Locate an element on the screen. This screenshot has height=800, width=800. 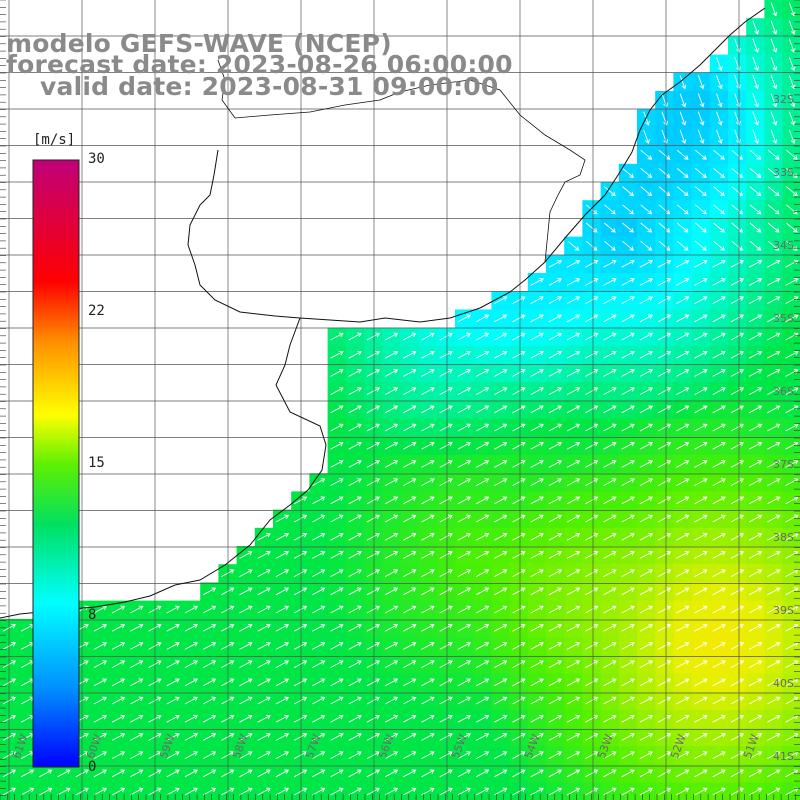
lat-label-37s: 37S is located at coordinates (783, 464).